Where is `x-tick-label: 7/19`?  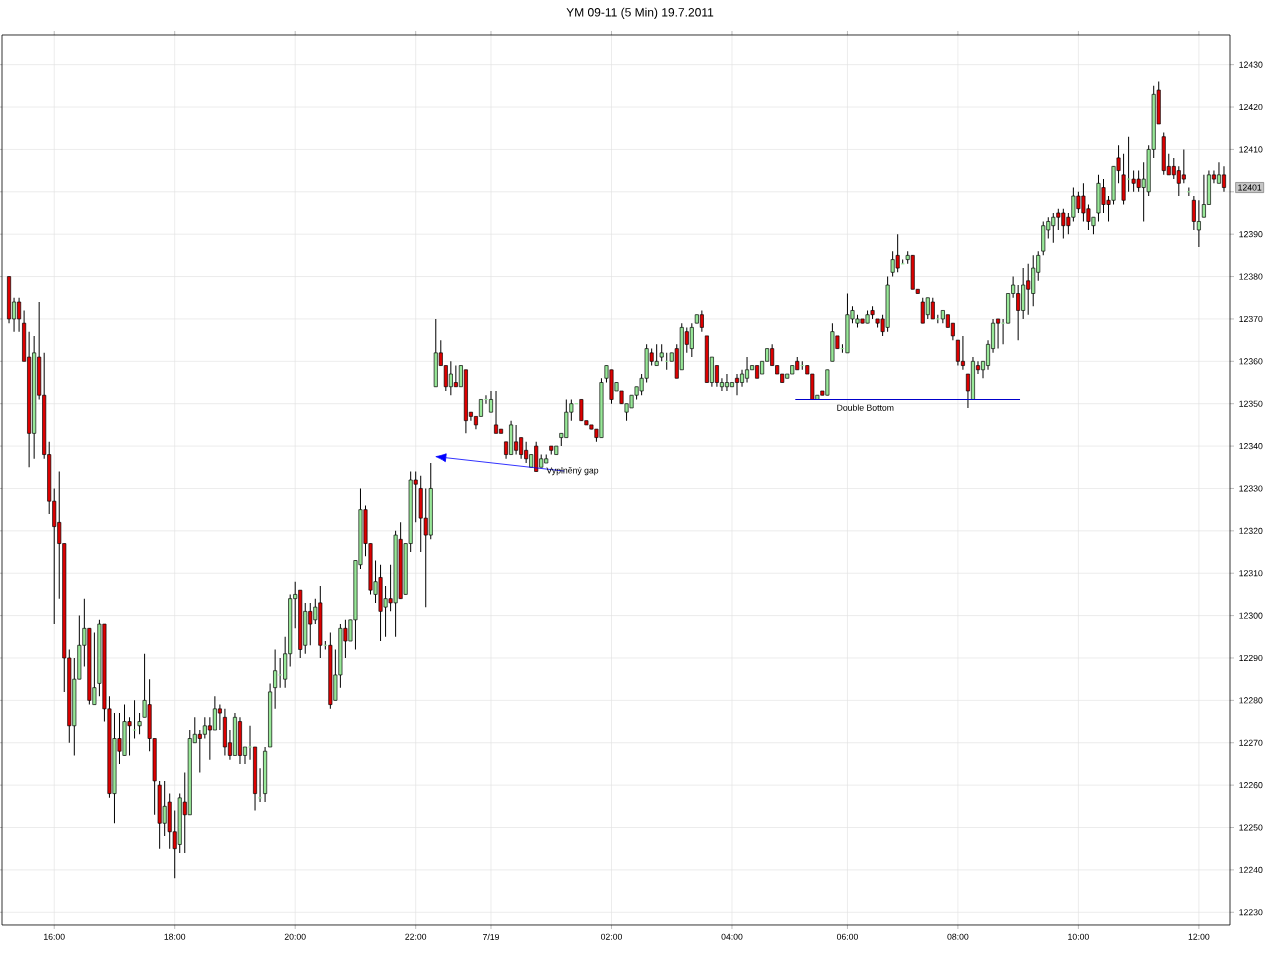 x-tick-label: 7/19 is located at coordinates (491, 937).